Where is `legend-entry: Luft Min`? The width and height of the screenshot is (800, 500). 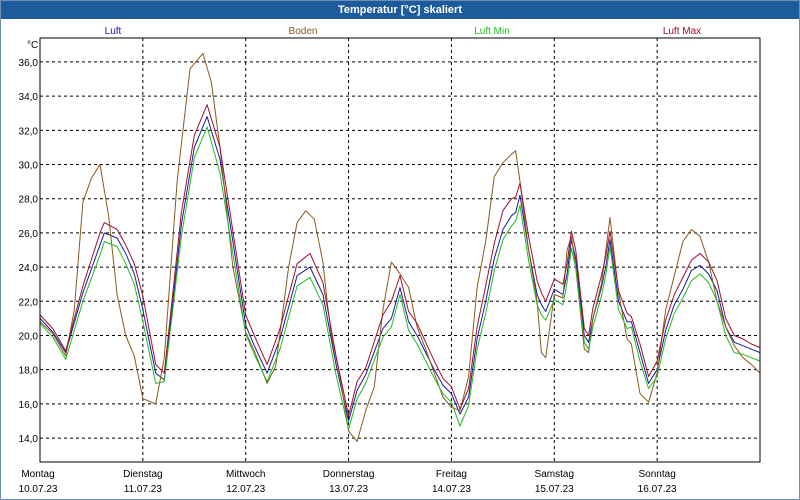
legend-entry: Luft Min is located at coordinates (492, 31).